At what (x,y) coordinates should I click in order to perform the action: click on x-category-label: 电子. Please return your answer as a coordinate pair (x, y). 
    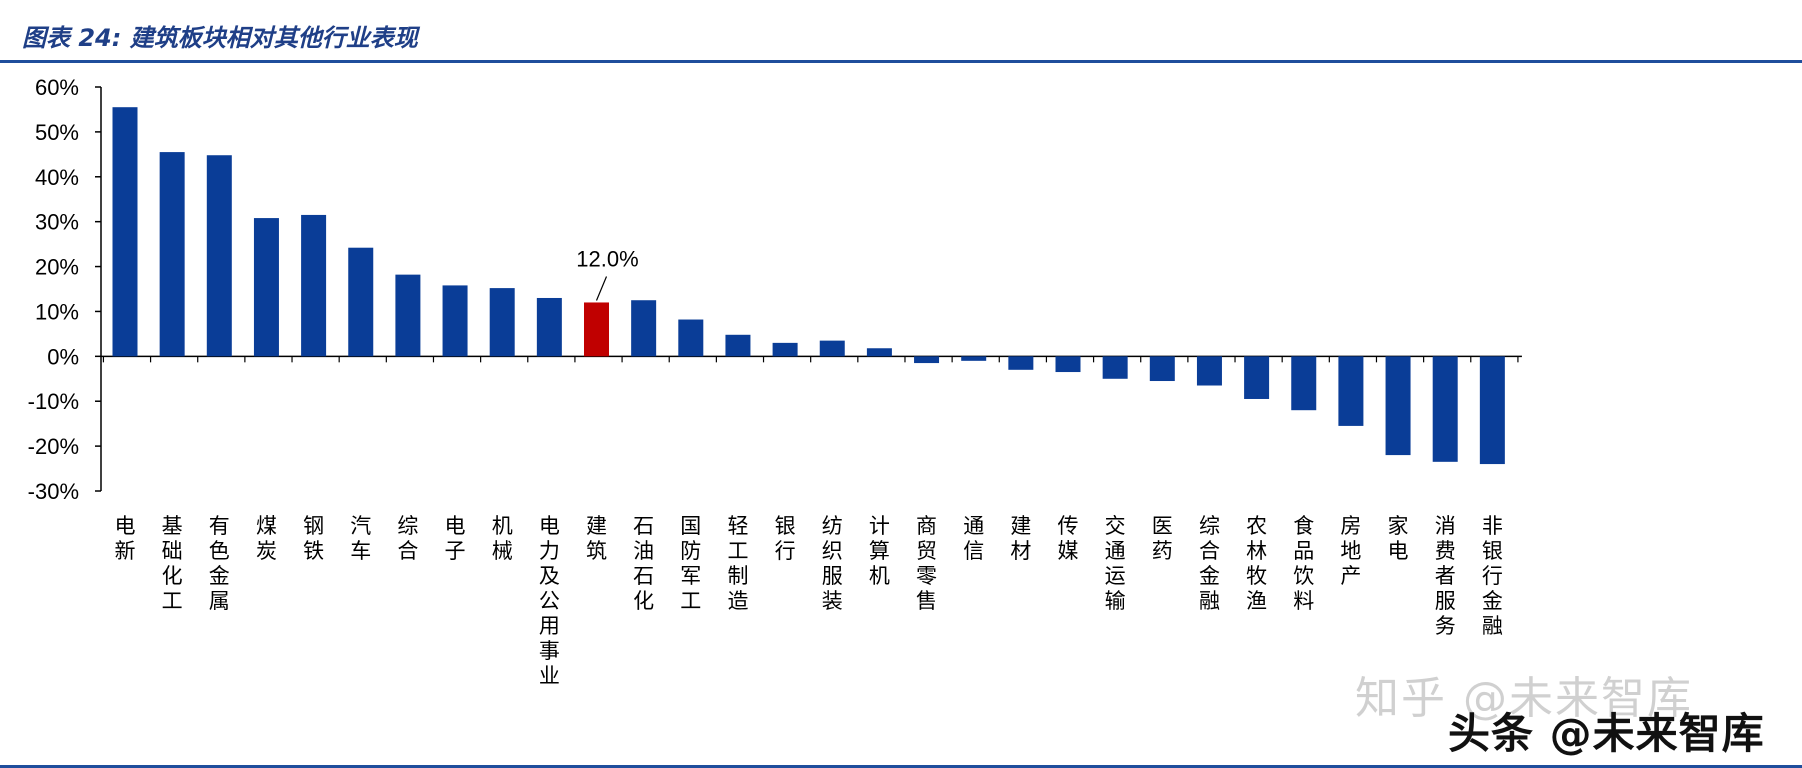
    Looking at the image, I should click on (455, 538).